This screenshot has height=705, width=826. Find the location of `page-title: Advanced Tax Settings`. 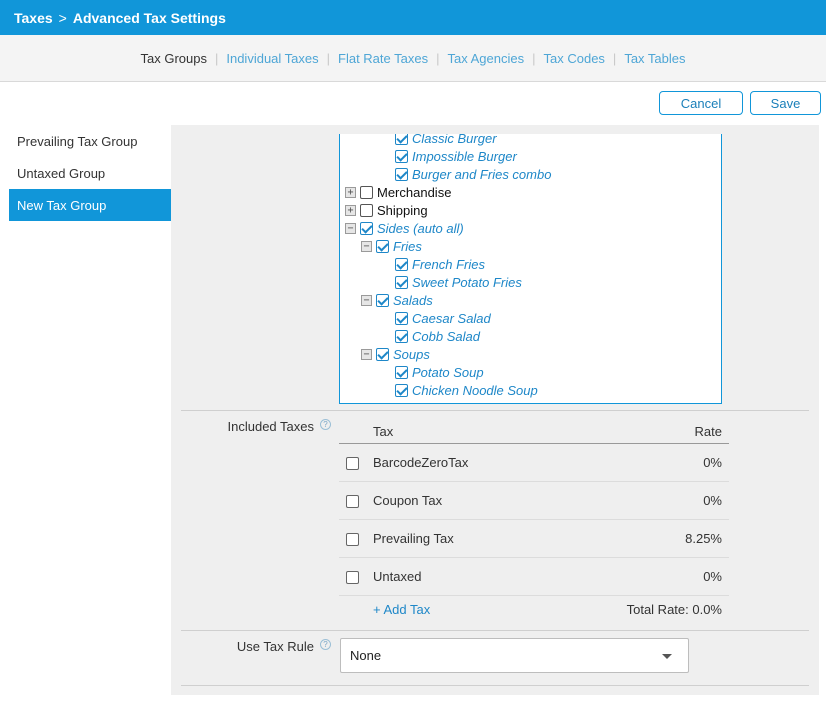

page-title: Advanced Tax Settings is located at coordinates (149, 17).